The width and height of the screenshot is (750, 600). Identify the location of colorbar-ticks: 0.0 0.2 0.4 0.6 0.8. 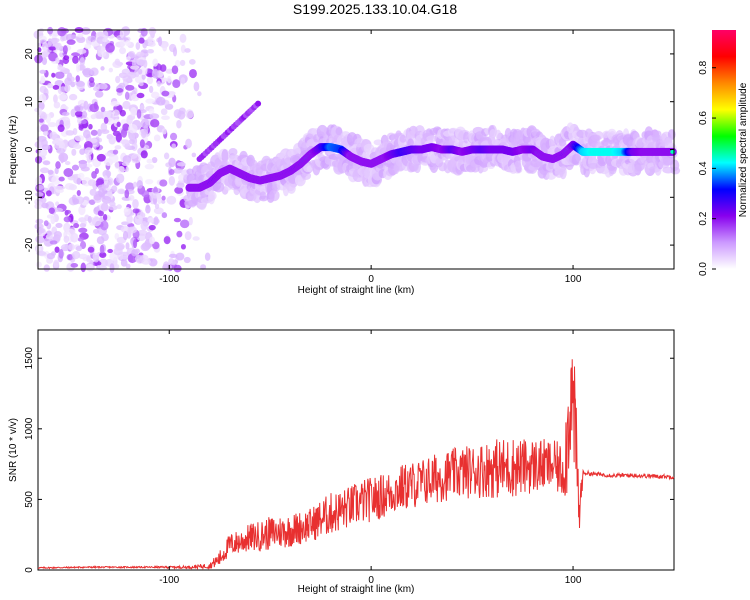
(707, 168).